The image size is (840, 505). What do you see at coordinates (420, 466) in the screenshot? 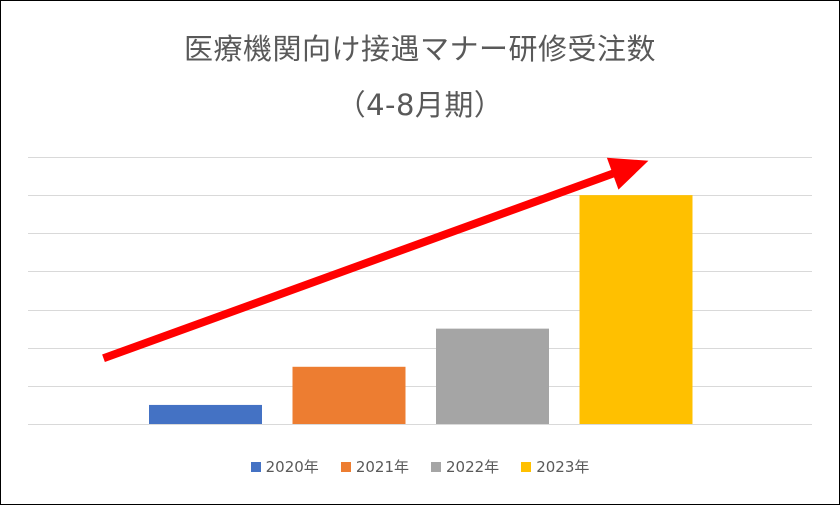
I see `legend: 2020年 2021年 2022年 2023年` at bounding box center [420, 466].